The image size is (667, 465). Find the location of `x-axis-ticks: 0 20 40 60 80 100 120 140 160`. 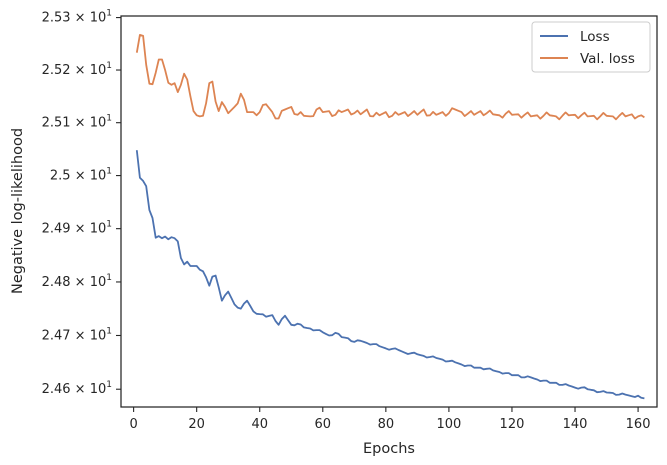

x-axis-ticks: 0 20 40 60 80 100 120 140 160 is located at coordinates (389, 419).